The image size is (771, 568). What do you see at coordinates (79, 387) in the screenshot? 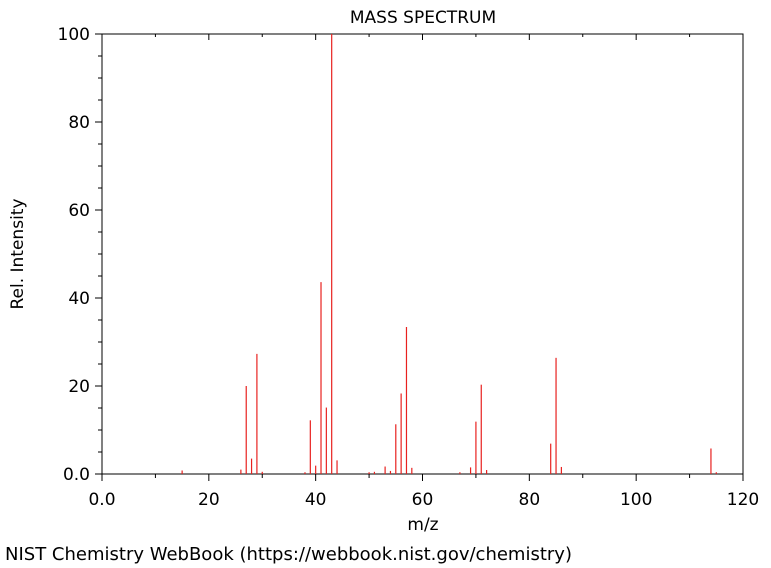
I see `y-tick-label: 20` at bounding box center [79, 387].